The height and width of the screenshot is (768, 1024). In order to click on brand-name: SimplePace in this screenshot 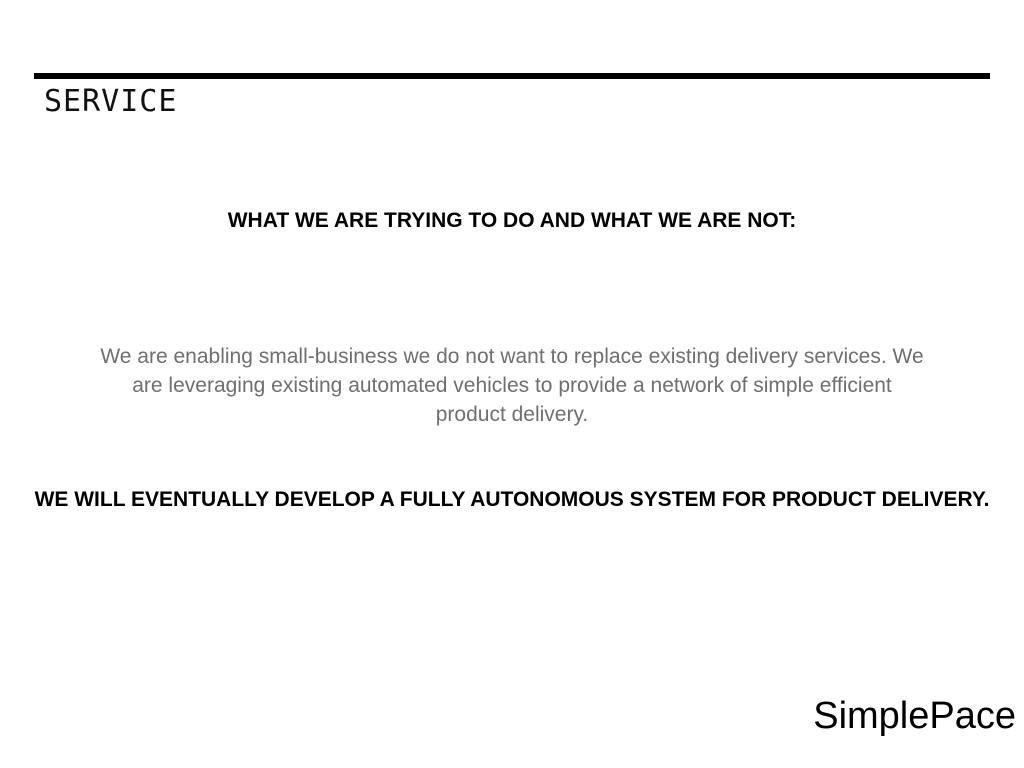, I will do `click(914, 716)`.